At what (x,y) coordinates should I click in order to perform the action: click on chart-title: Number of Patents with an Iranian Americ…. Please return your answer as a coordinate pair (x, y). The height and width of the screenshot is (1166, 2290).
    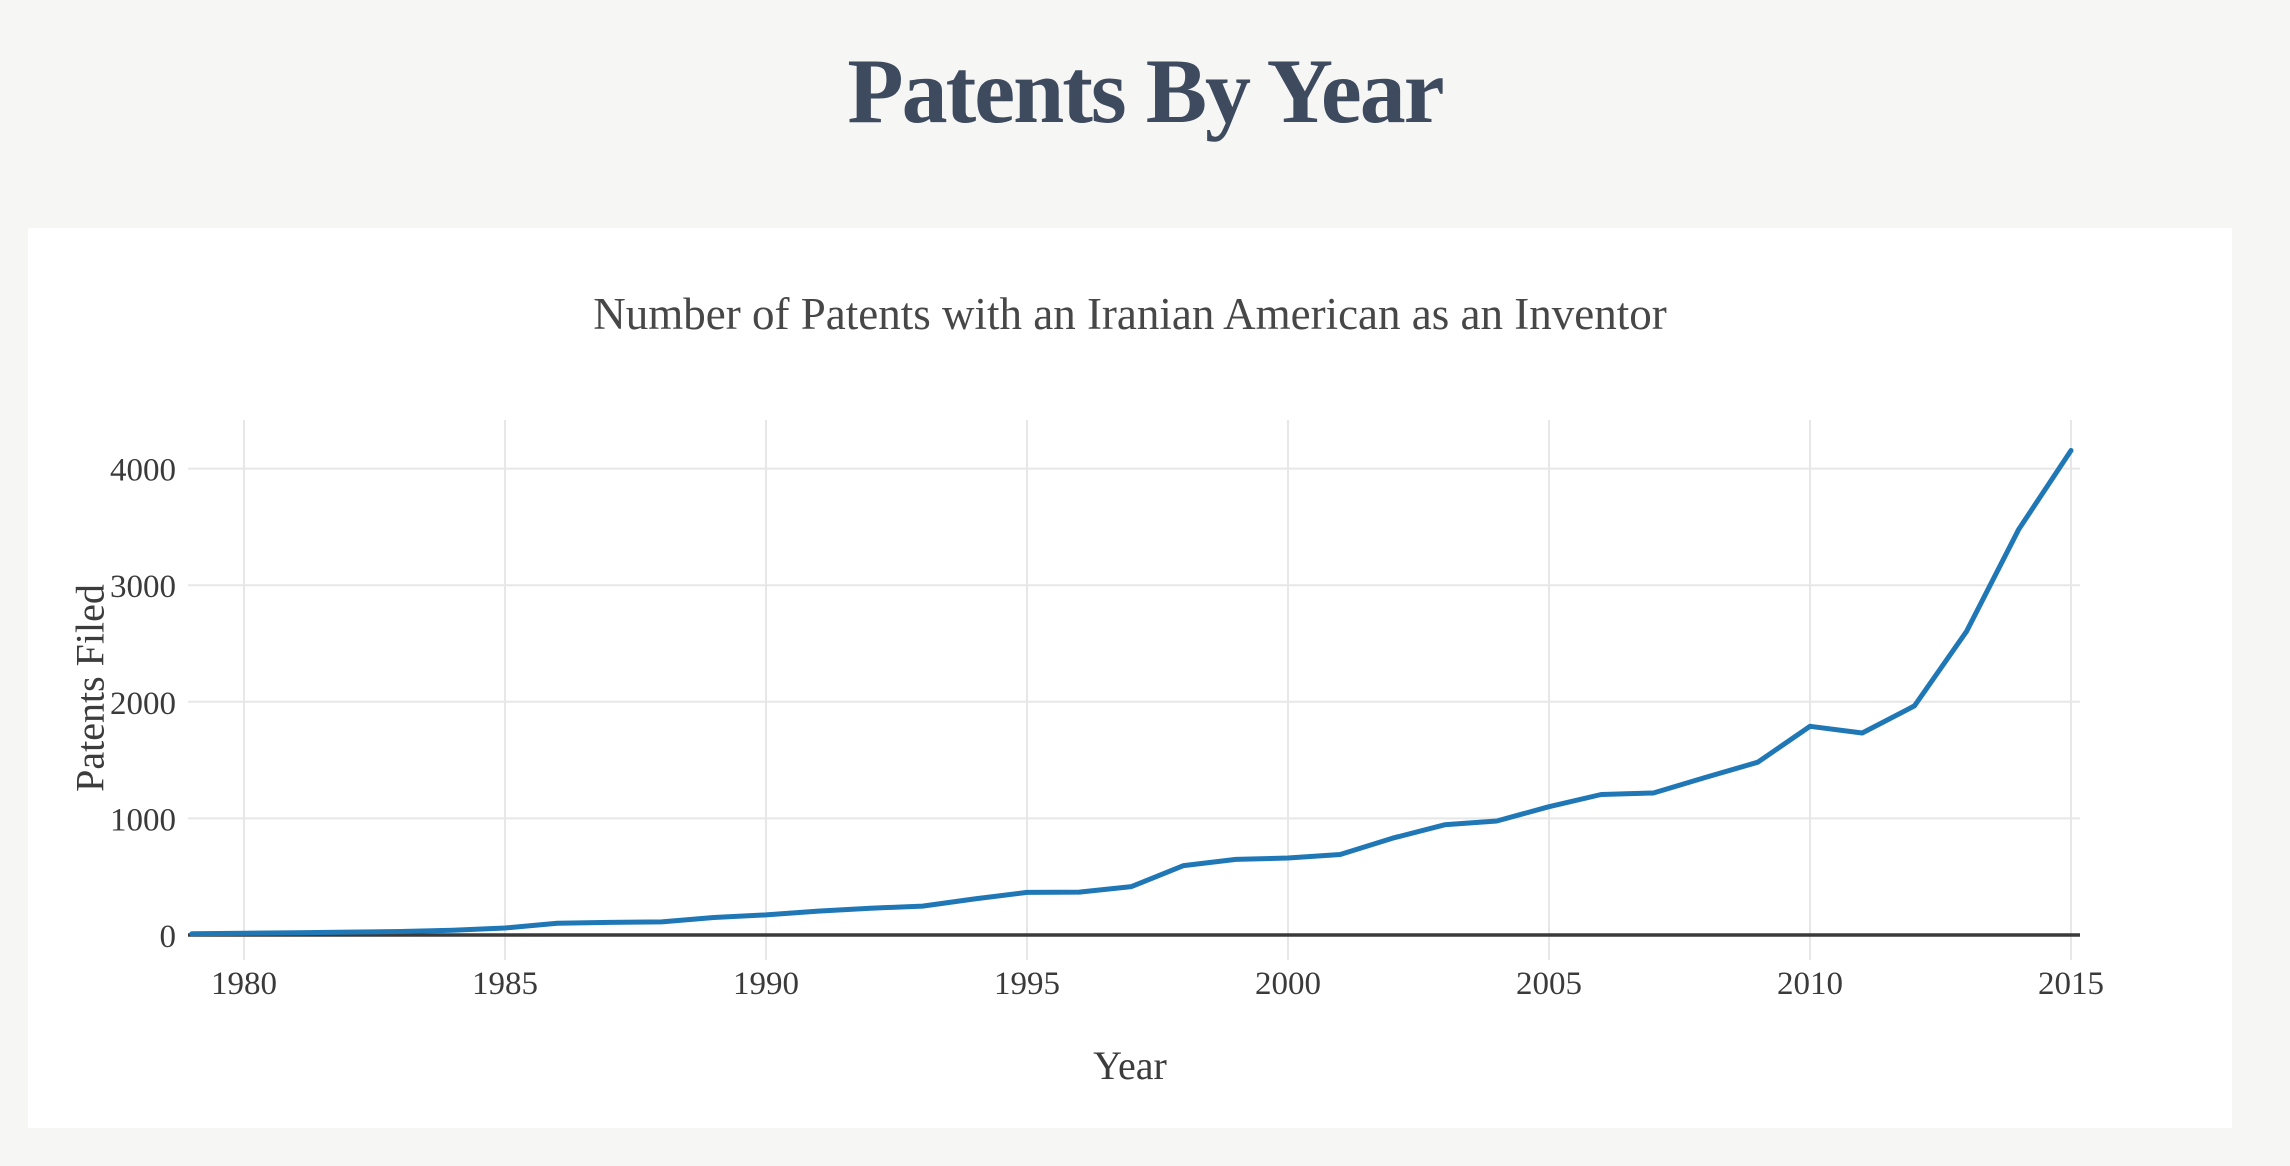
    Looking at the image, I should click on (1130, 314).